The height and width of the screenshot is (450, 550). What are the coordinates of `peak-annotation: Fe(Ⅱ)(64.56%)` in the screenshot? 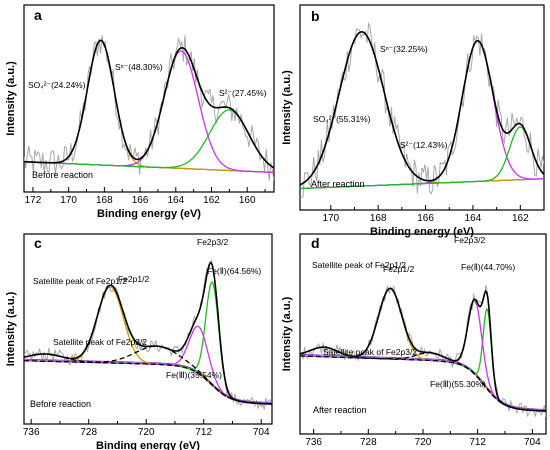 It's located at (234, 271).